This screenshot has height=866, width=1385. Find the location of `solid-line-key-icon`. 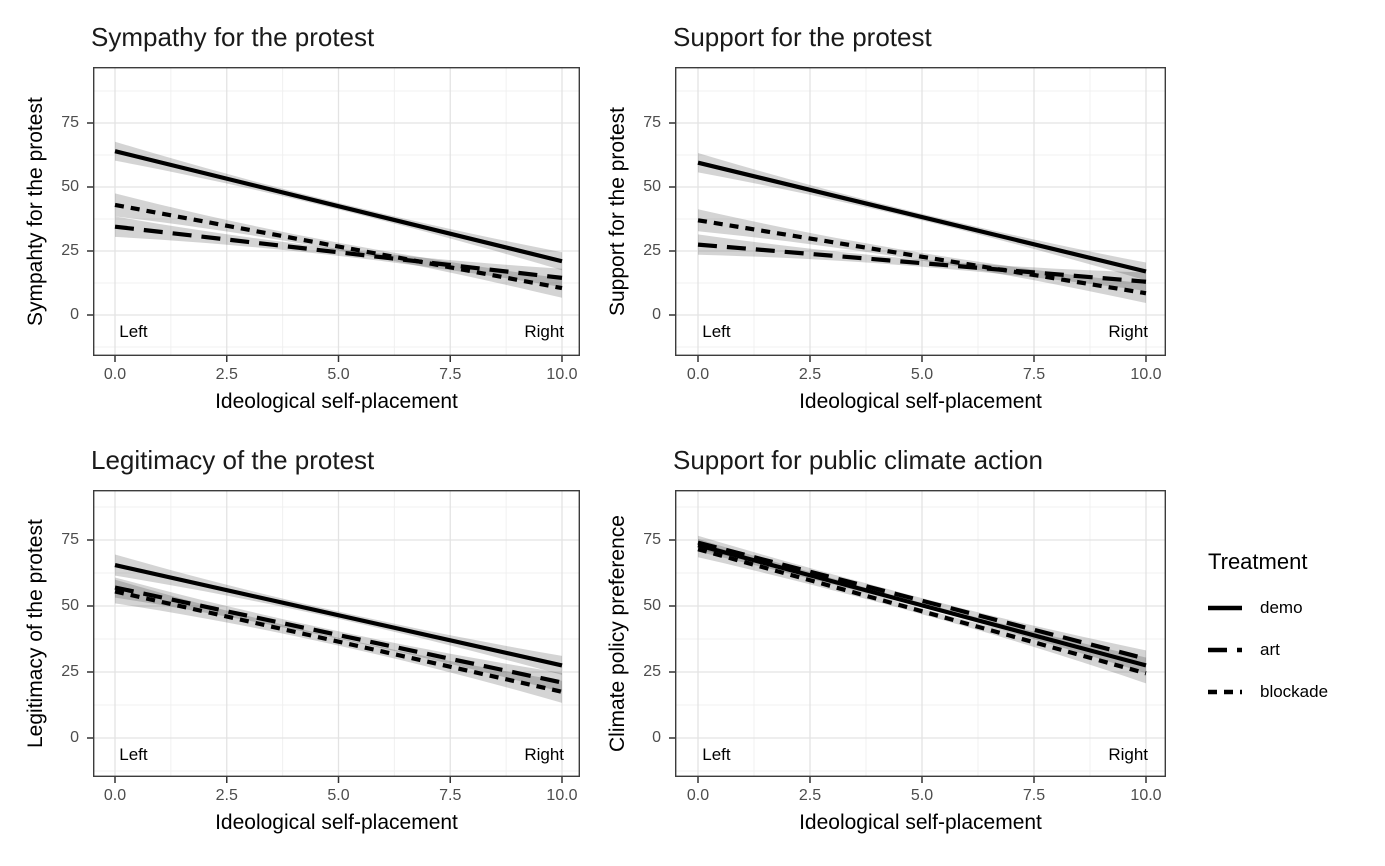

solid-line-key-icon is located at coordinates (1225, 608).